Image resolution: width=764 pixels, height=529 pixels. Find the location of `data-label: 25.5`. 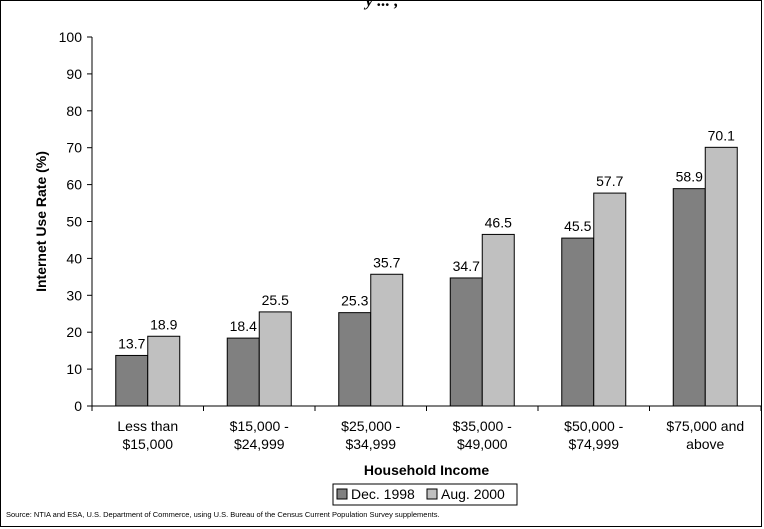

data-label: 25.5 is located at coordinates (275, 300).